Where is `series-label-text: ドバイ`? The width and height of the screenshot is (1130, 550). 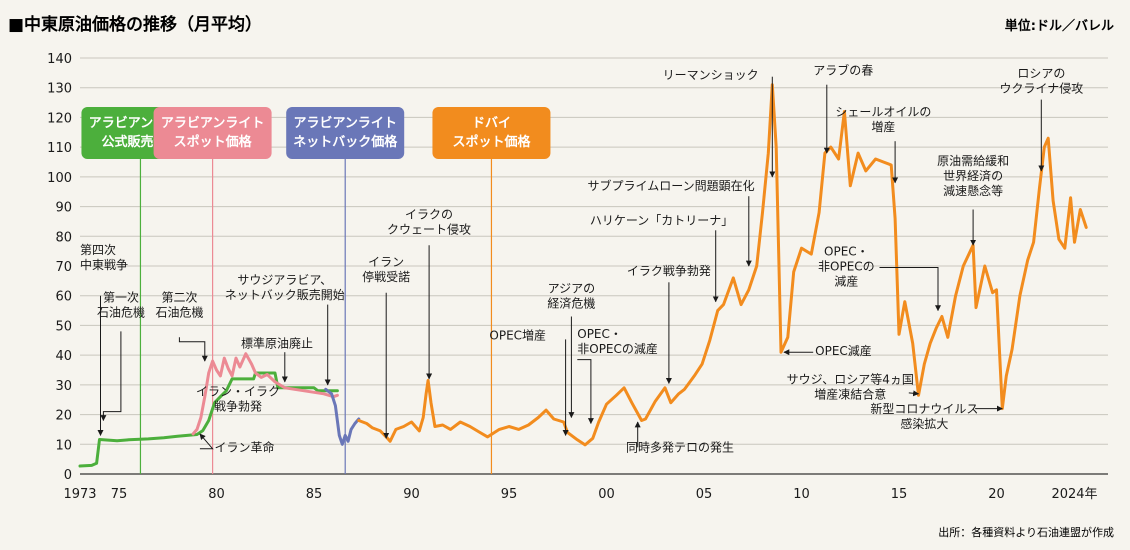 series-label-text: ドバイ is located at coordinates (491, 123).